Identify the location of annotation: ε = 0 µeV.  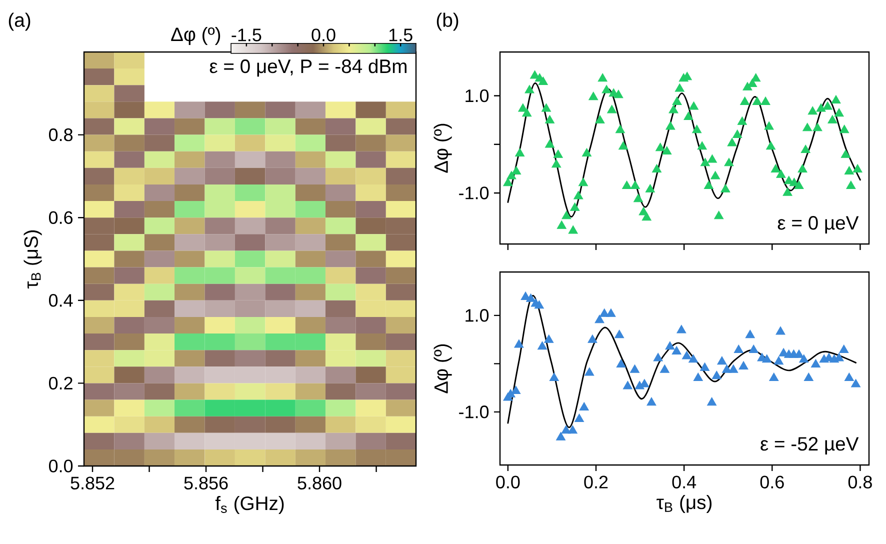
(818, 225).